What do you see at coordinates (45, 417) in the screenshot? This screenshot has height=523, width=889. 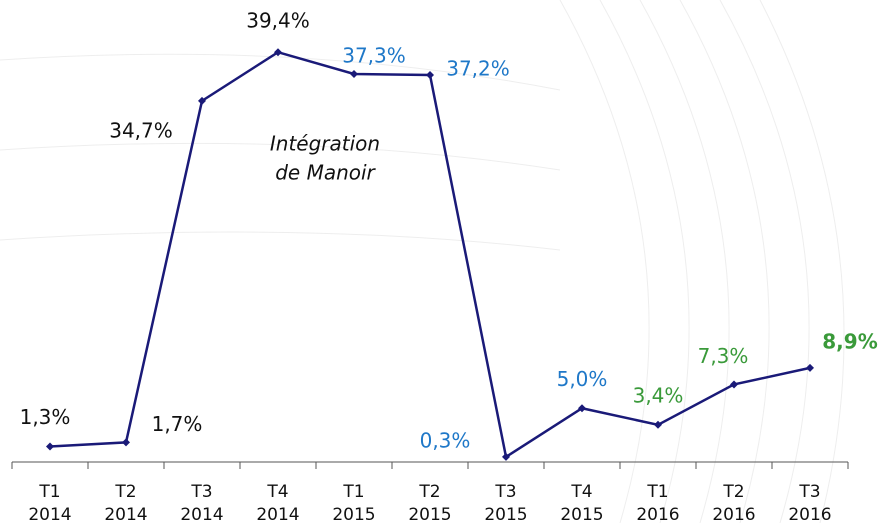 I see `value-label: 1,3%` at bounding box center [45, 417].